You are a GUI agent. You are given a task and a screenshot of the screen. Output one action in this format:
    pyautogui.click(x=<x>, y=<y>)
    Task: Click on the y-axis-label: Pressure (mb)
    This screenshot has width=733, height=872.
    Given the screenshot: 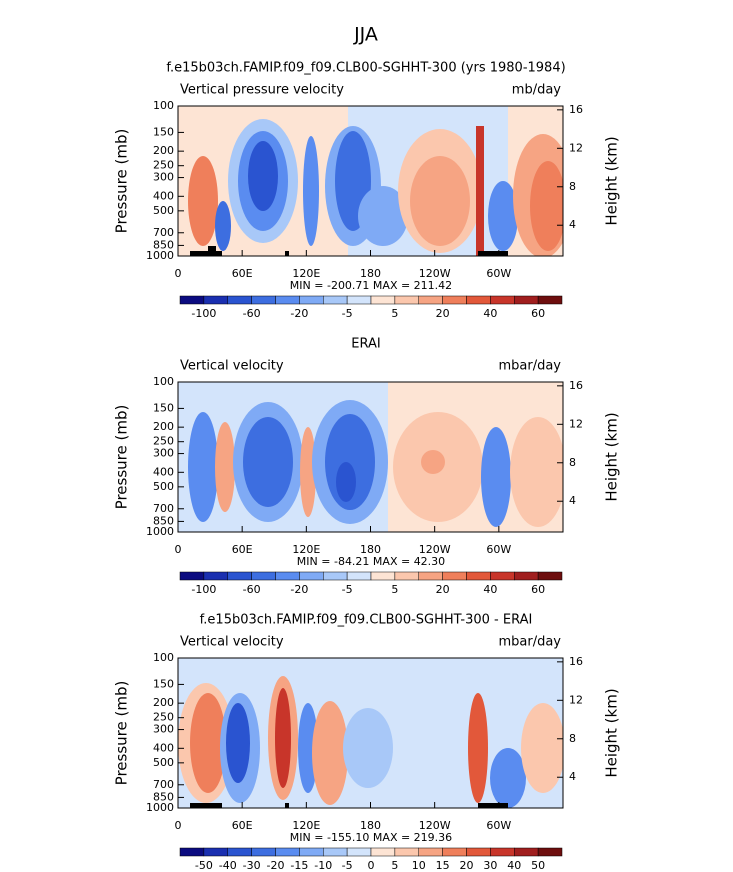 What is the action you would take?
    pyautogui.click(x=122, y=181)
    